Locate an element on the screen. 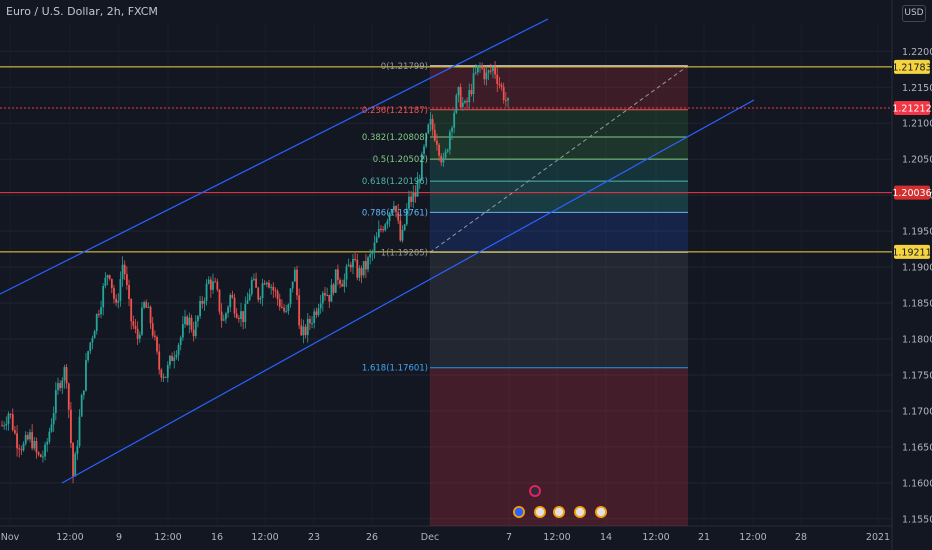  price-tick-label: 1.17000 is located at coordinates (917, 411).